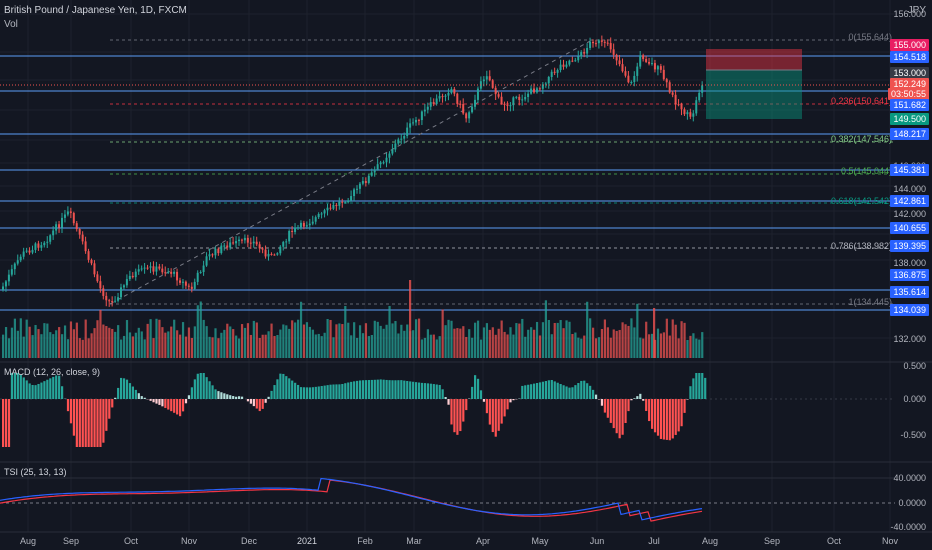 The height and width of the screenshot is (550, 932). Describe the element at coordinates (909, 228) in the screenshot. I see `price-tag: 140.655` at that location.